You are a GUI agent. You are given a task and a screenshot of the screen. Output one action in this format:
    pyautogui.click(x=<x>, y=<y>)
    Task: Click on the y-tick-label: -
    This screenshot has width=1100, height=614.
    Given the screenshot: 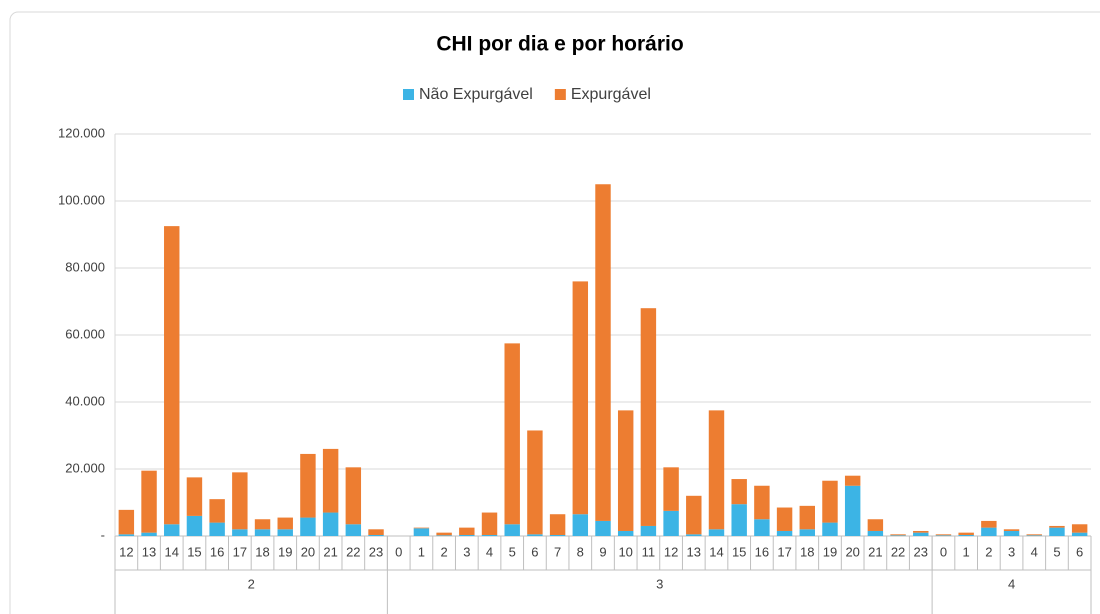 What is the action you would take?
    pyautogui.click(x=103, y=534)
    